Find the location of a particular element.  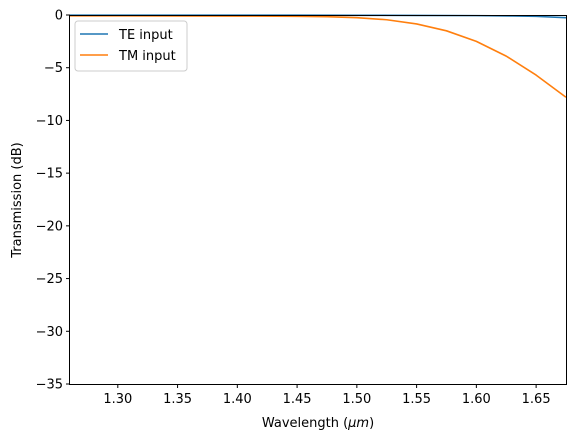

legend: TE input TM input is located at coordinates (131, 46).